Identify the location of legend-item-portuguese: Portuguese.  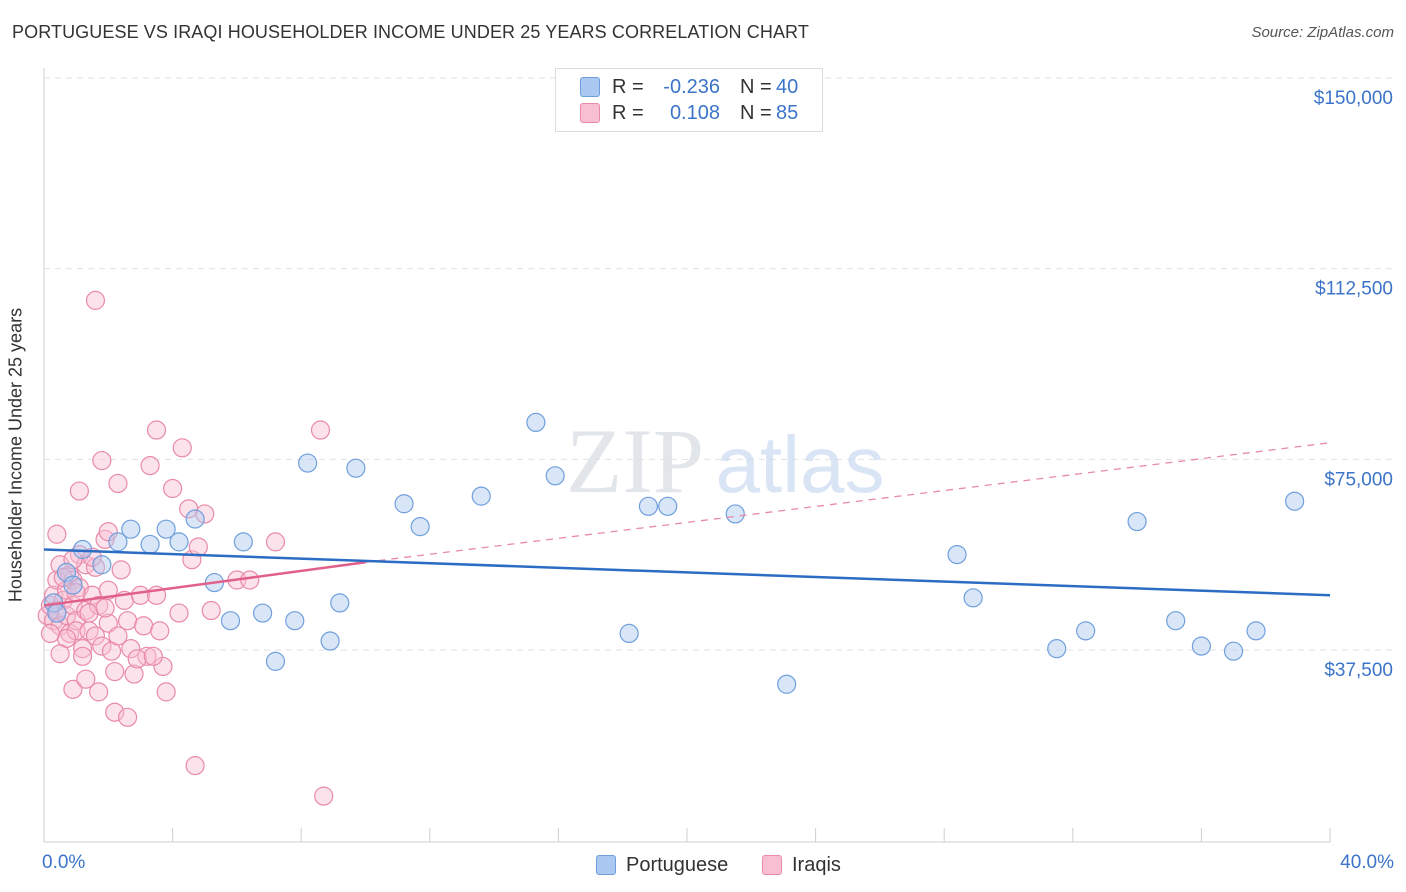
(662, 865).